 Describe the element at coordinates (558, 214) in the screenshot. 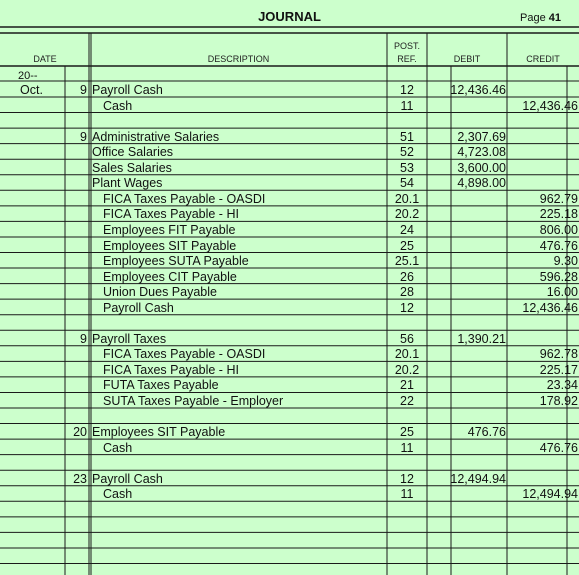

I see `credit-cell: 225.18` at that location.